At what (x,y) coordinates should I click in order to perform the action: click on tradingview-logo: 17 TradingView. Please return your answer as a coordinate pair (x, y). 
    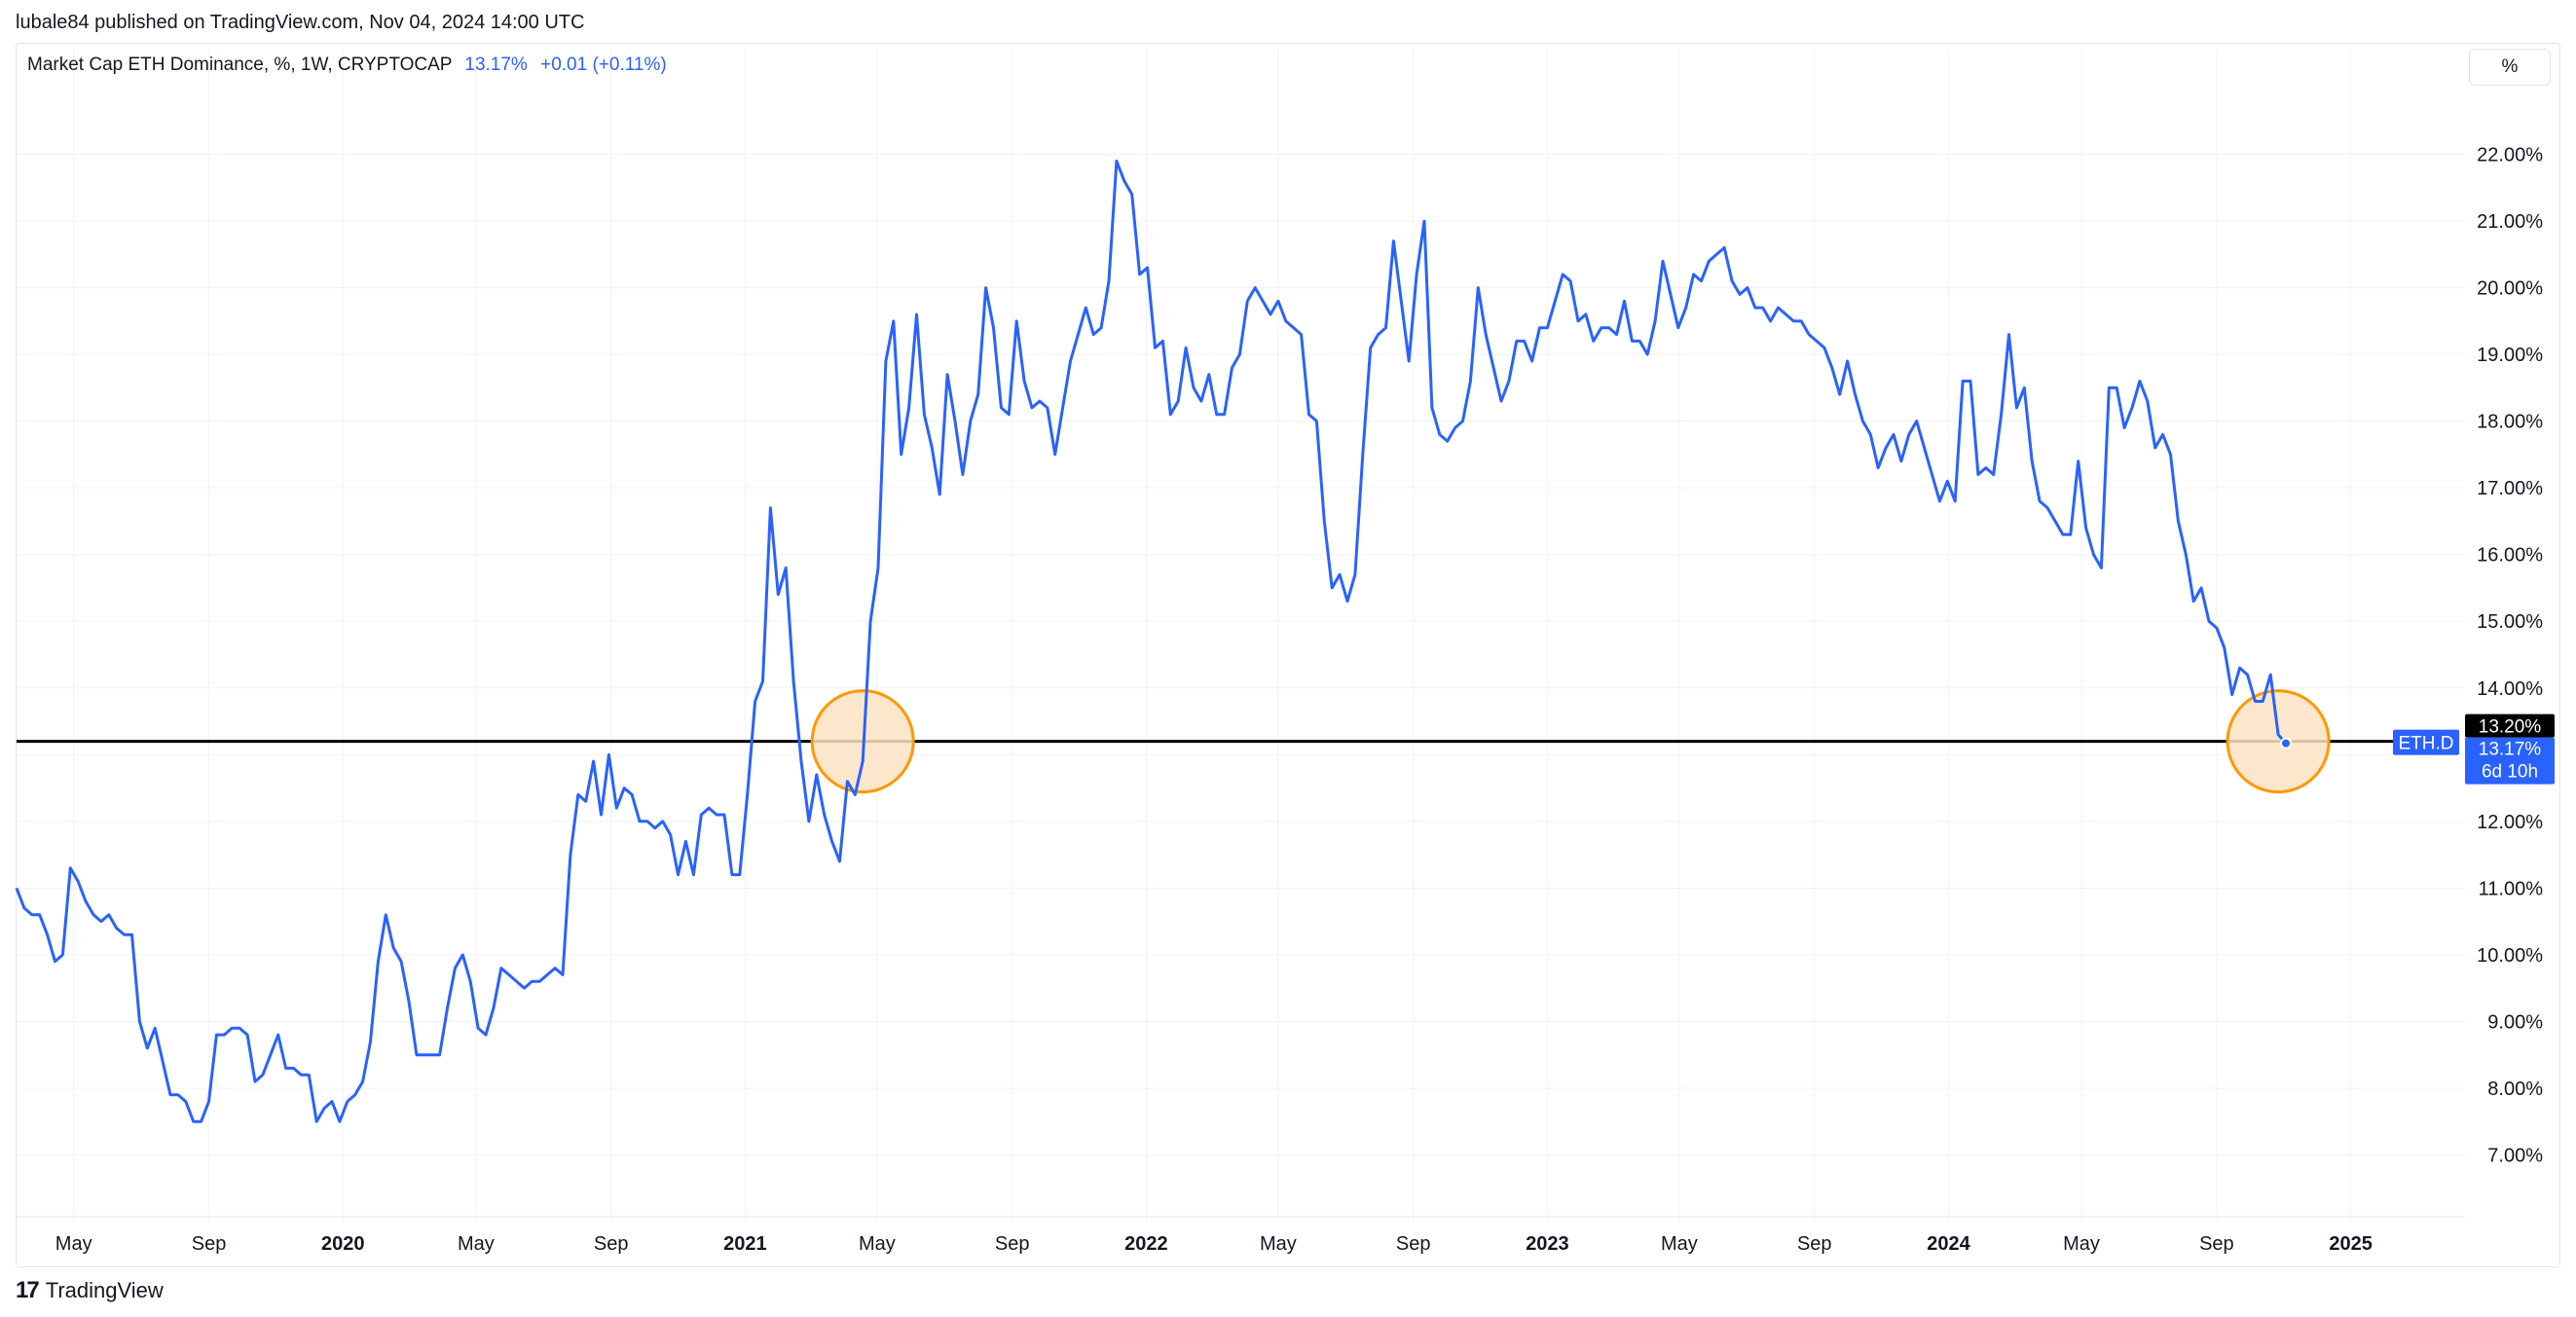
    Looking at the image, I should click on (90, 1290).